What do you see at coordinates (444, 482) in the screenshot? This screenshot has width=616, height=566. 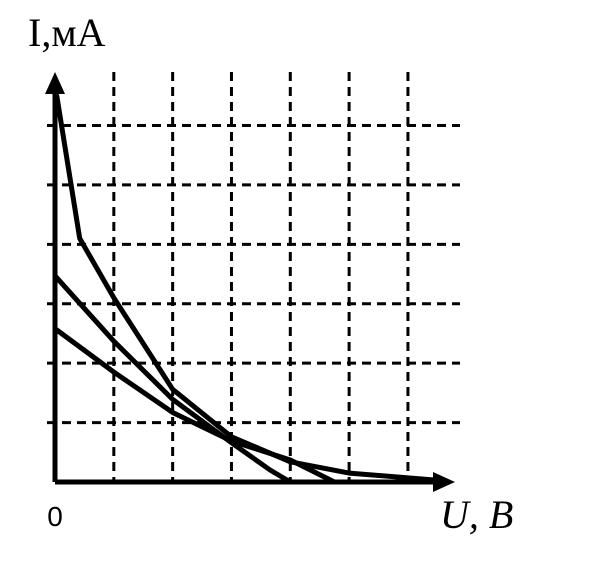 I see `x-axis-arrow` at bounding box center [444, 482].